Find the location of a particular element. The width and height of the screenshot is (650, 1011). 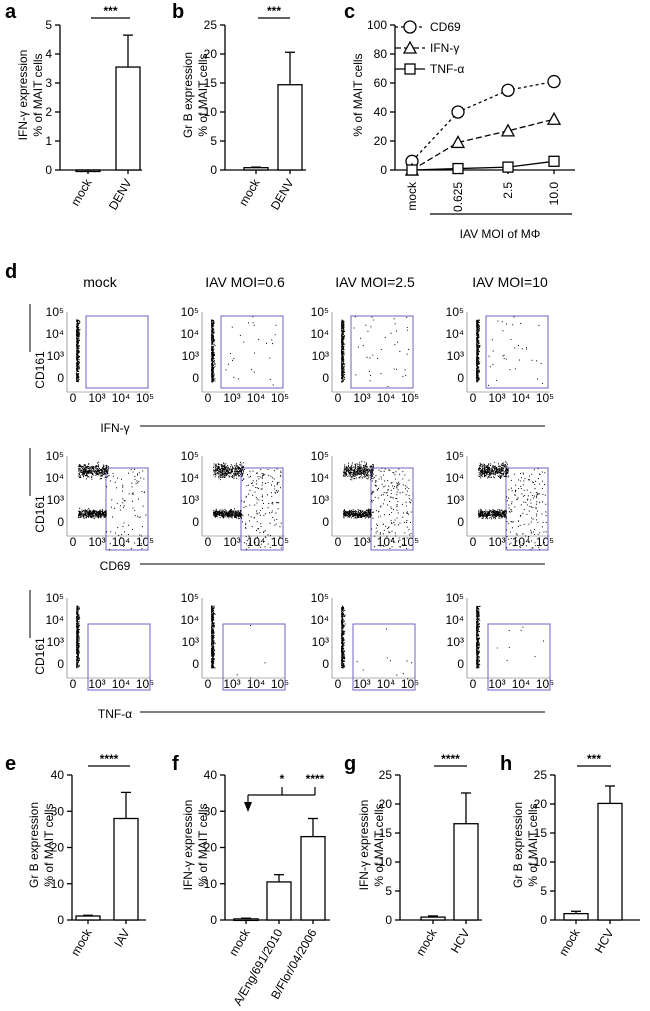

panel-d-scatter-r1-c0 is located at coordinates (112, 506).